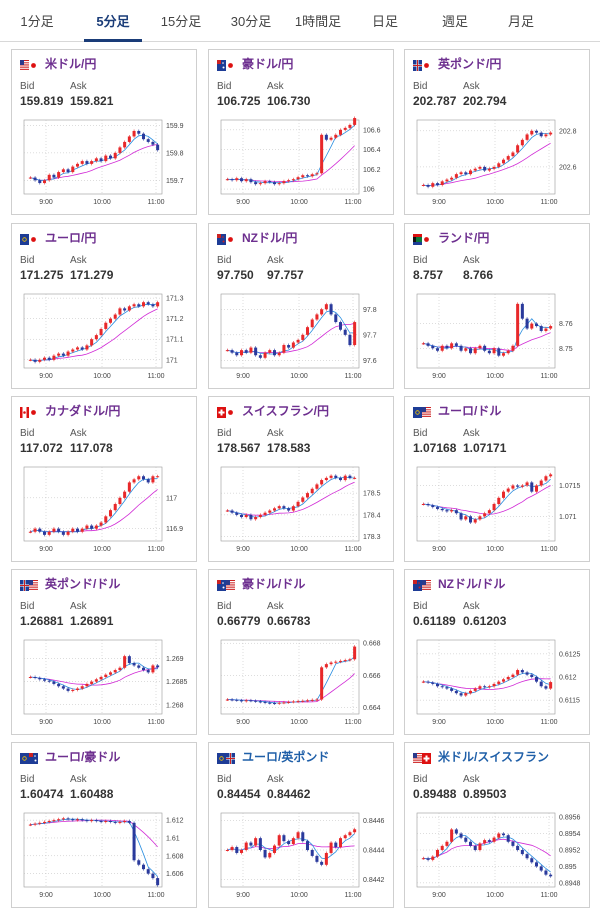 This screenshot has width=600, height=916. I want to click on moving-average-short, so click(291, 332).